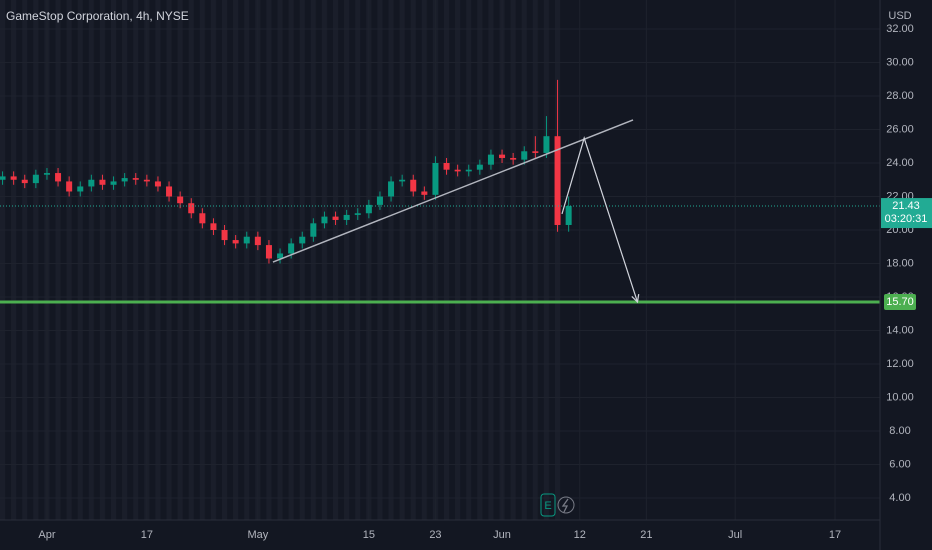  I want to click on earnings-icon, so click(548, 505).